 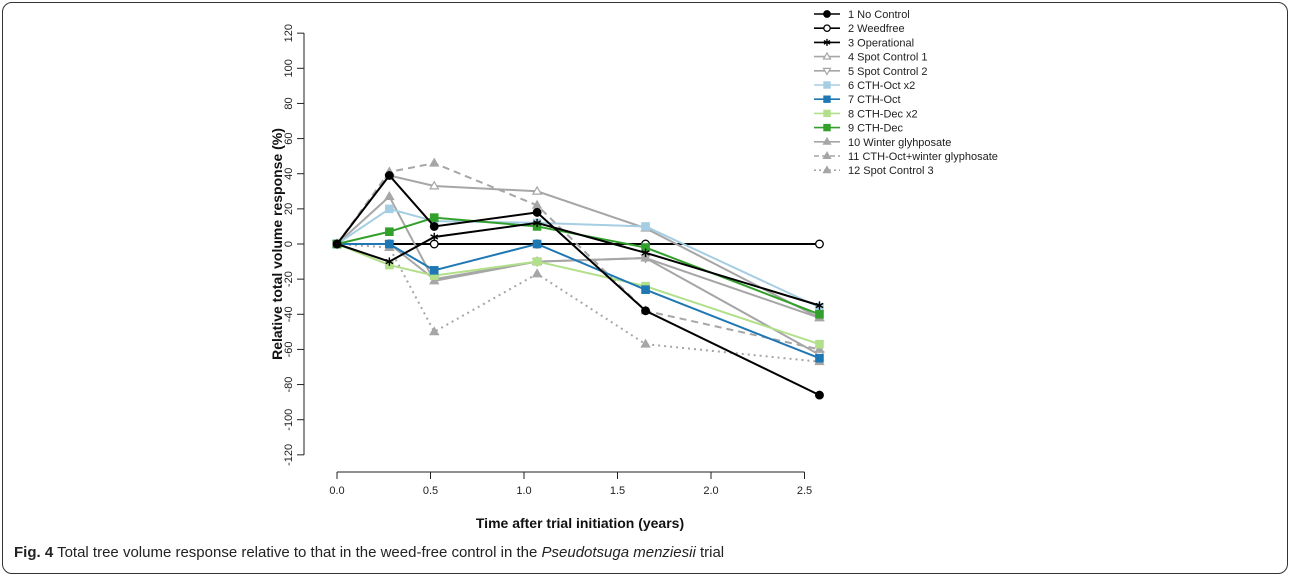 What do you see at coordinates (899, 143) in the screenshot?
I see `legend-label: 10 Winter glyhposate` at bounding box center [899, 143].